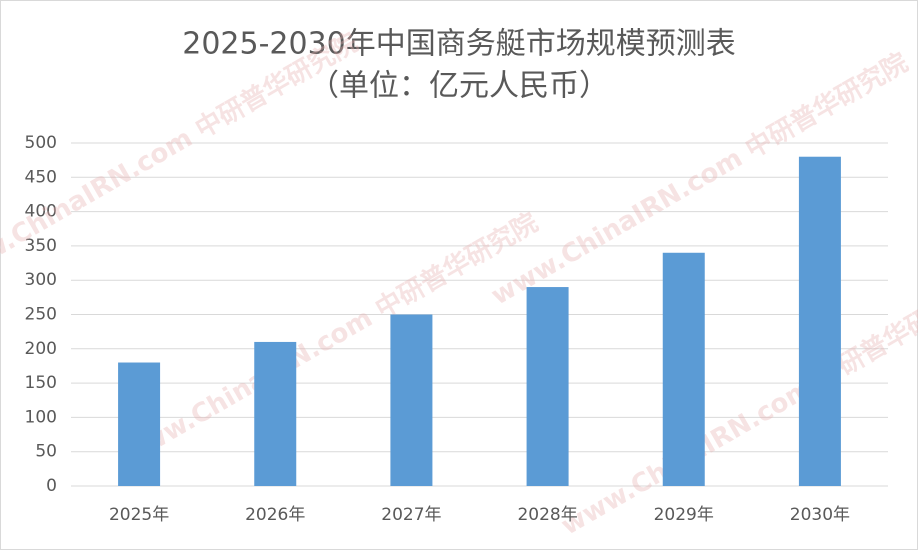  Describe the element at coordinates (41, 212) in the screenshot. I see `y-tick-label: 400` at that location.